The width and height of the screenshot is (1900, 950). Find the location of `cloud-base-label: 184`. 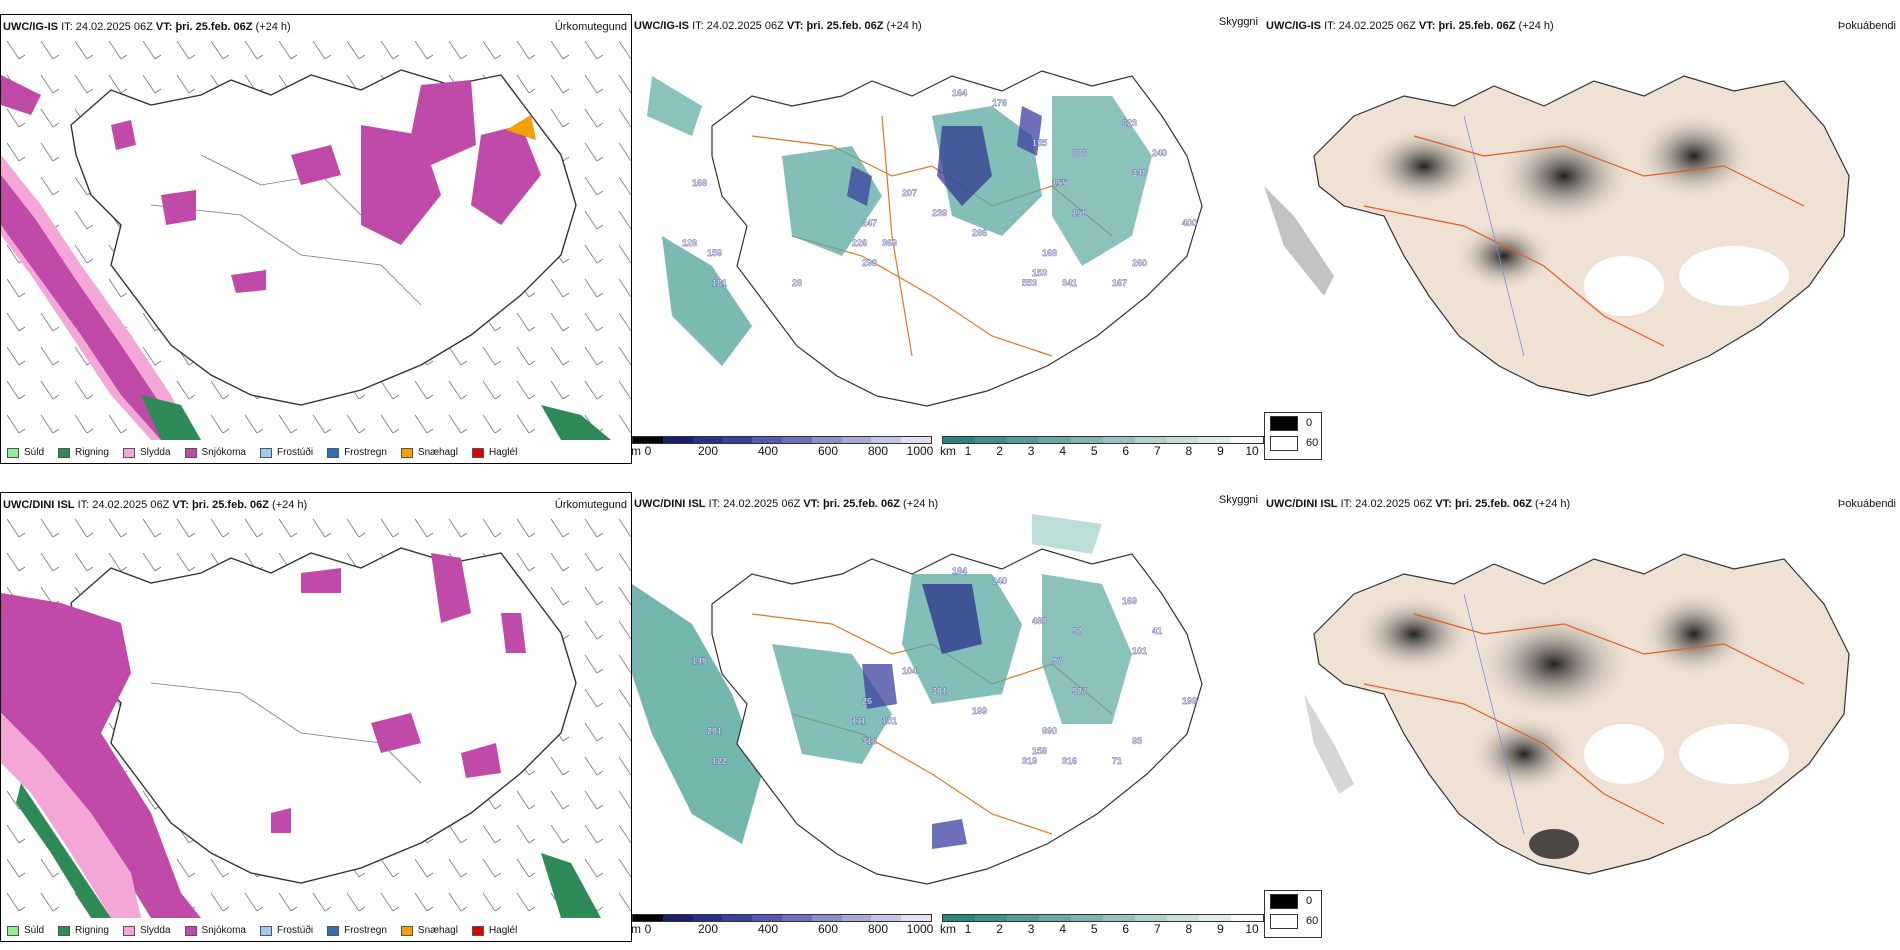

cloud-base-label: 184 is located at coordinates (959, 571).